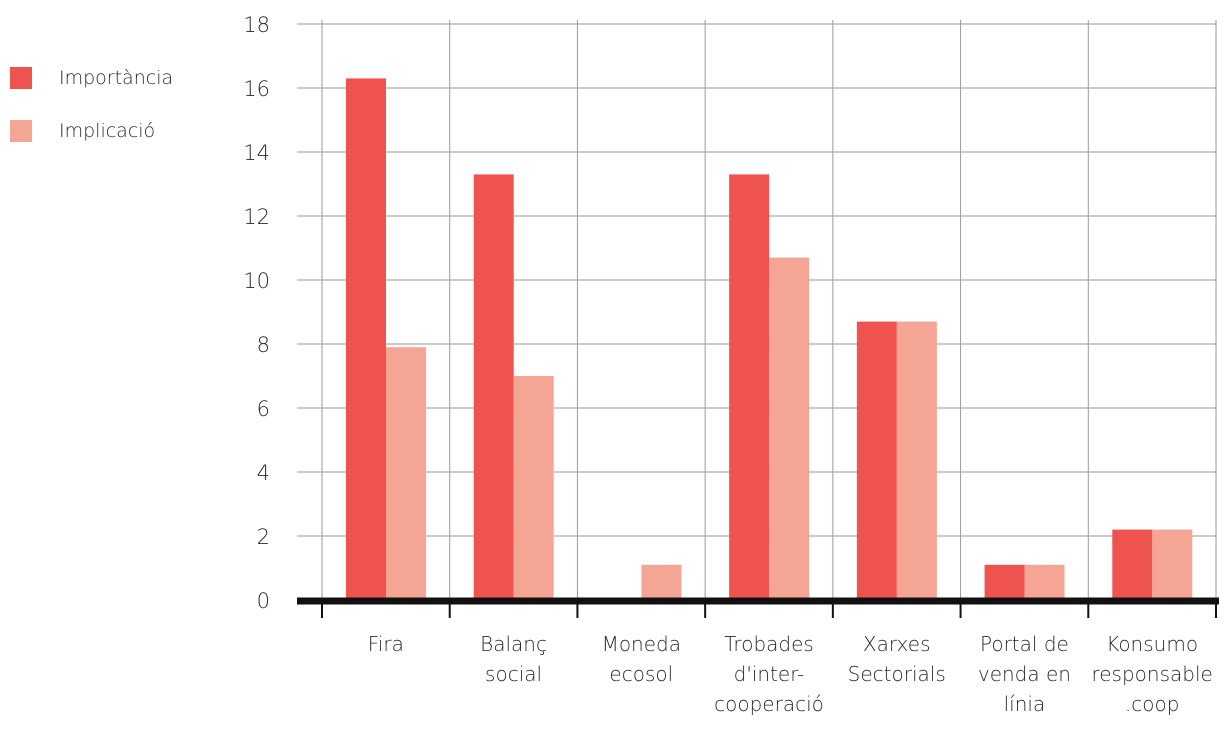  I want to click on x-tick-label: Portal de venda en línia, so click(1024, 674).